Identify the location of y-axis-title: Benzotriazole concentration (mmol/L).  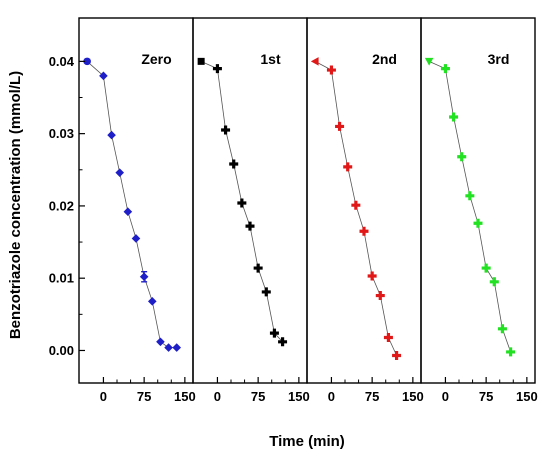
(15, 205).